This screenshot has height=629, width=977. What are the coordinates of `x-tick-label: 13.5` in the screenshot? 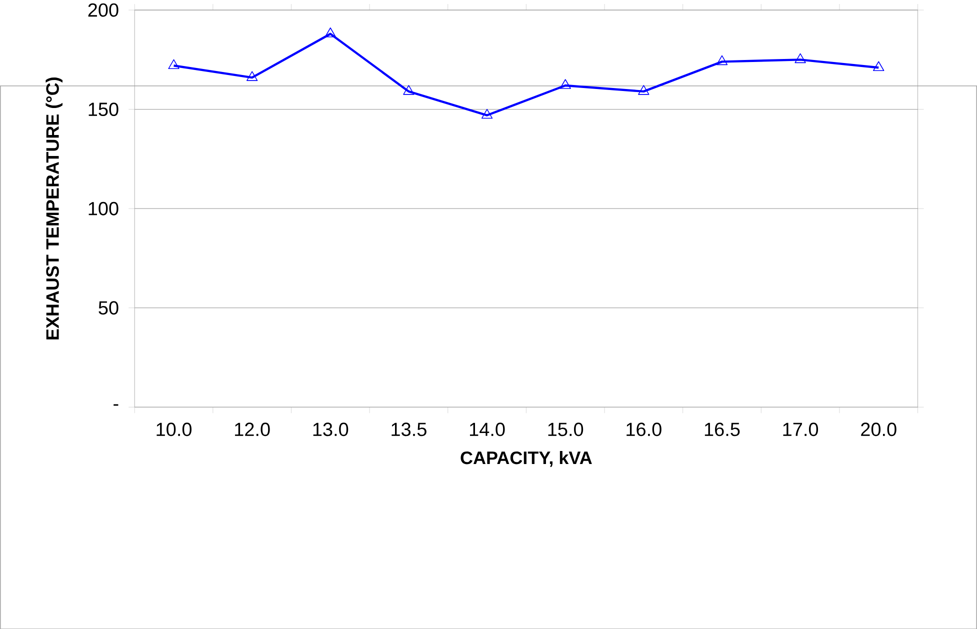 It's located at (409, 429).